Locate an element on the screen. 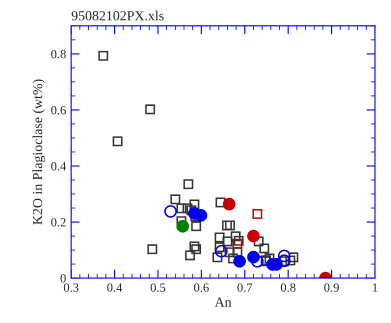 Image resolution: width=391 pixels, height=323 pixels. x-axis-title: An is located at coordinates (223, 302).